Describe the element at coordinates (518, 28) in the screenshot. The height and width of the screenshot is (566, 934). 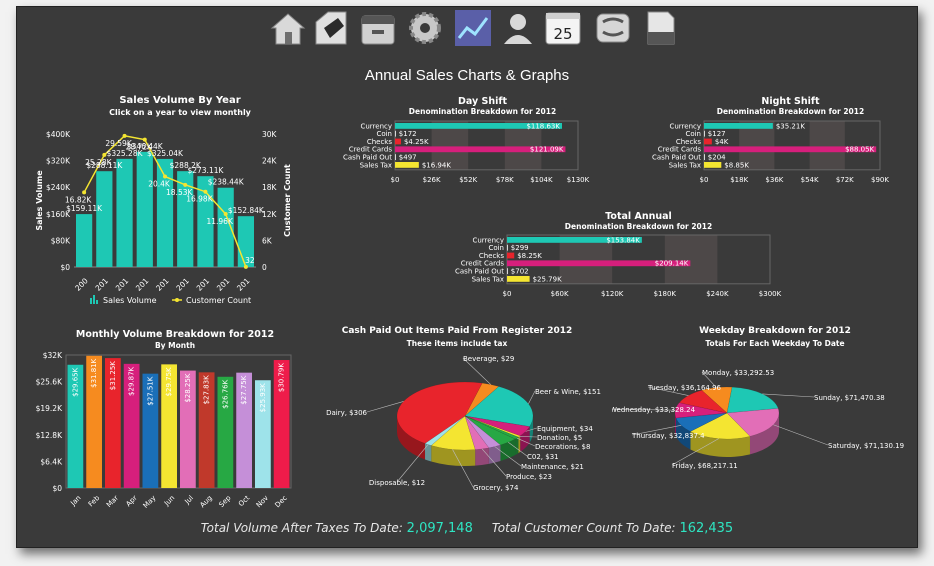
I see `user-icon` at that location.